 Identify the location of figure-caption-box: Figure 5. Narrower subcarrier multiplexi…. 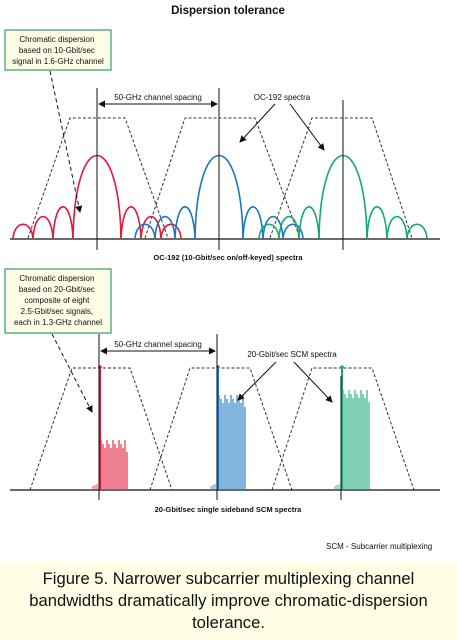
(228, 601).